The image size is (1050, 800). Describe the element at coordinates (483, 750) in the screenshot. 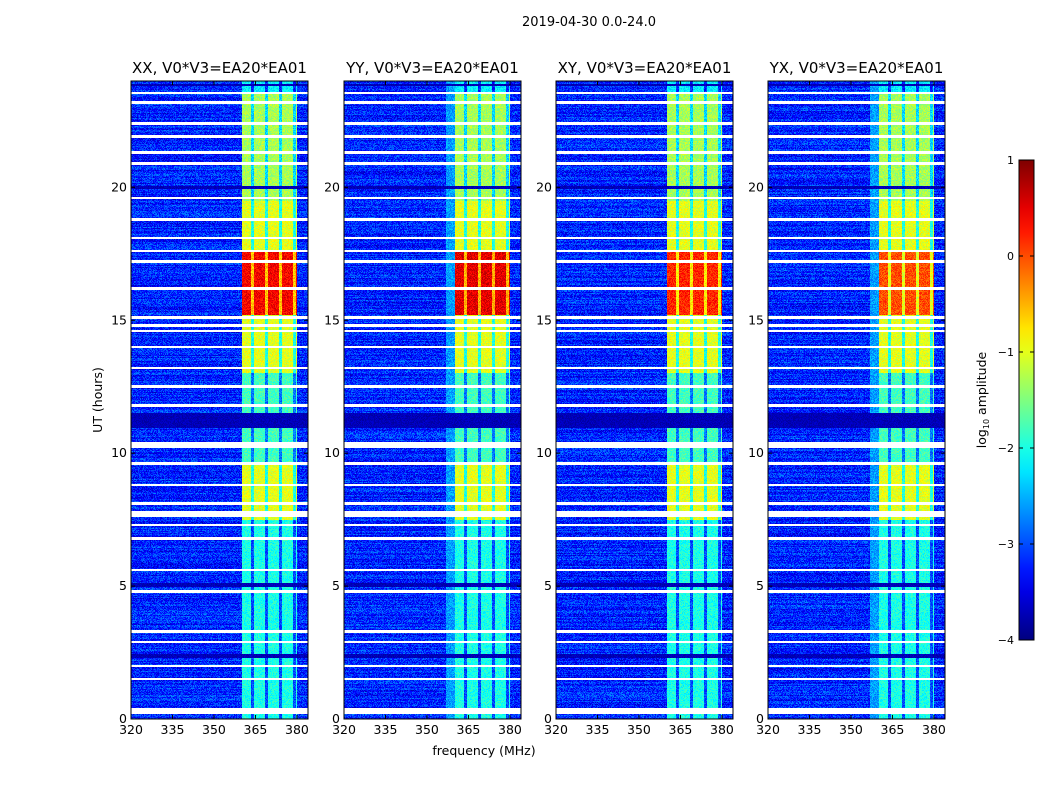

I see `x-axis-label: frequency (MHz)` at that location.